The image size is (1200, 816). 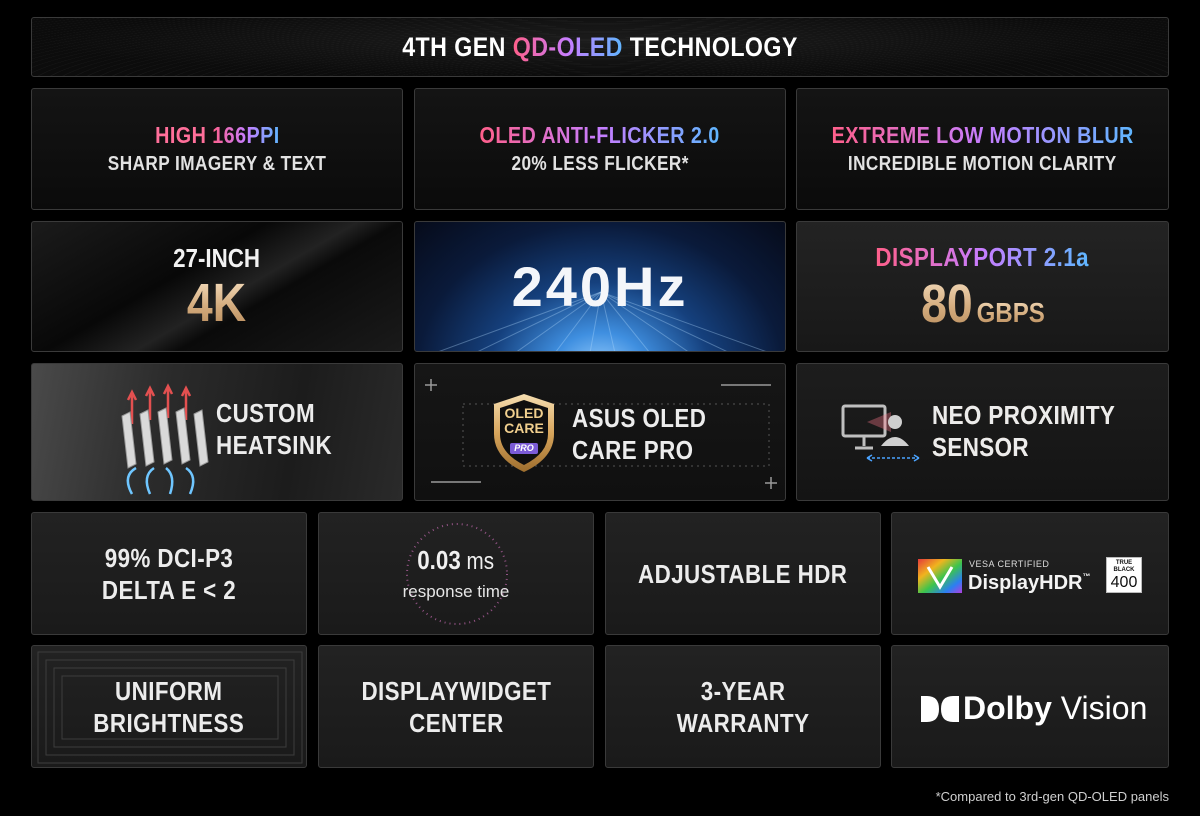 I want to click on monitor-user-icon, so click(x=880, y=433).